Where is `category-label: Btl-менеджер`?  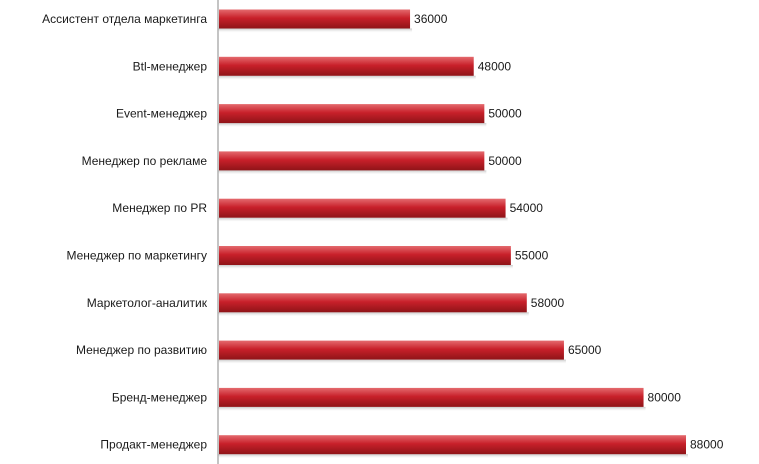 category-label: Btl-менеджер is located at coordinates (170, 66).